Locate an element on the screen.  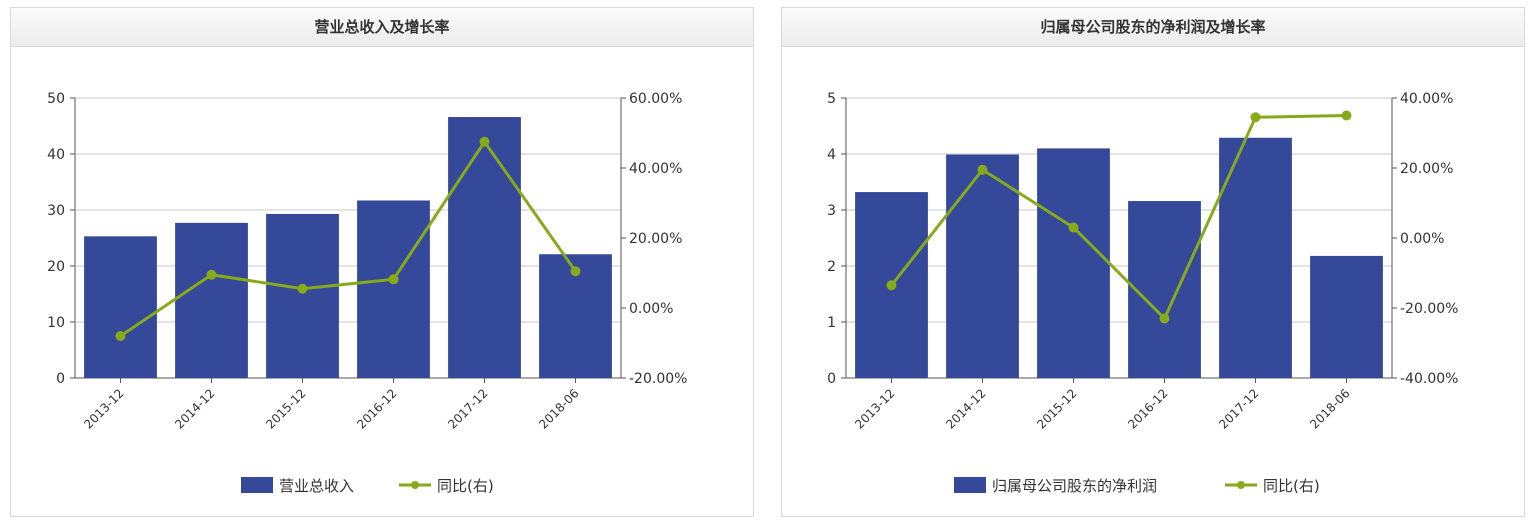
y-tick-label: 4 is located at coordinates (831, 155).